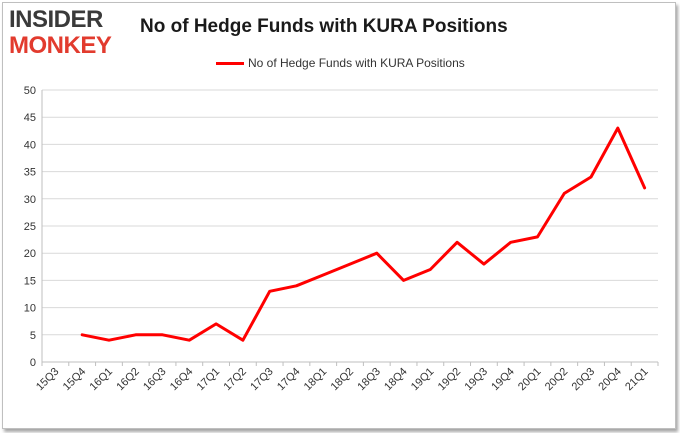 This screenshot has height=433, width=680. I want to click on x-tick-label: 19Q3, so click(477, 380).